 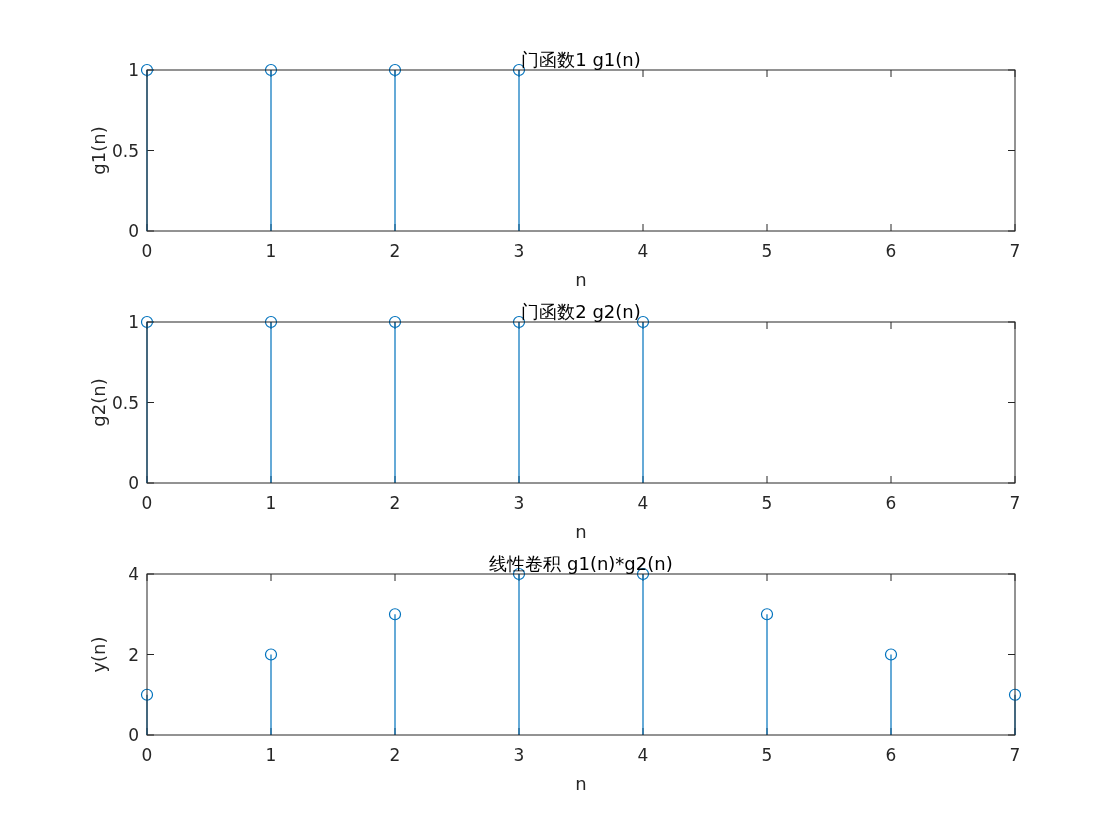 What do you see at coordinates (133, 654) in the screenshot?
I see `y-tick-label: 2` at bounding box center [133, 654].